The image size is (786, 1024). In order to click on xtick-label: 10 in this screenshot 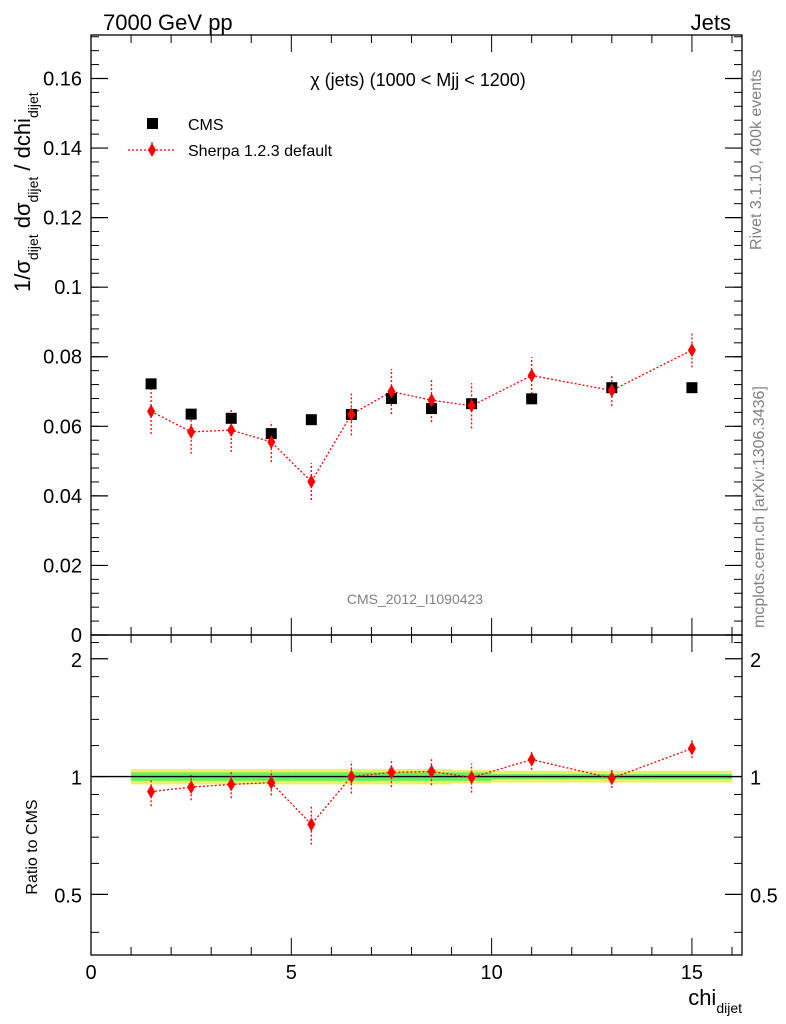, I will do `click(491, 973)`.